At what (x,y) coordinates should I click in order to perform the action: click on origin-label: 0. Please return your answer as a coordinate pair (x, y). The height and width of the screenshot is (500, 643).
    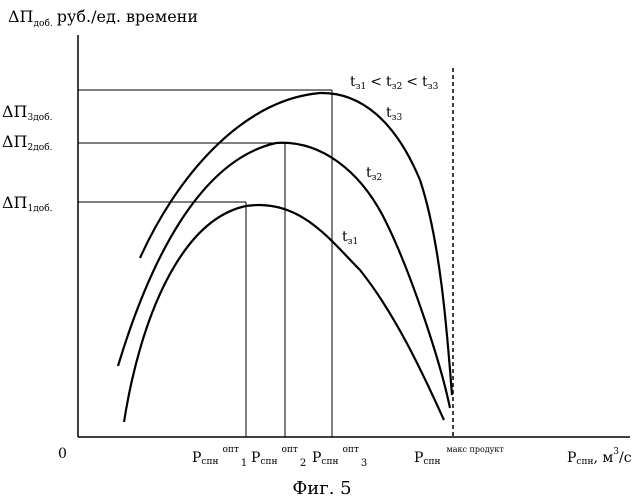
    Looking at the image, I should click on (62, 454).